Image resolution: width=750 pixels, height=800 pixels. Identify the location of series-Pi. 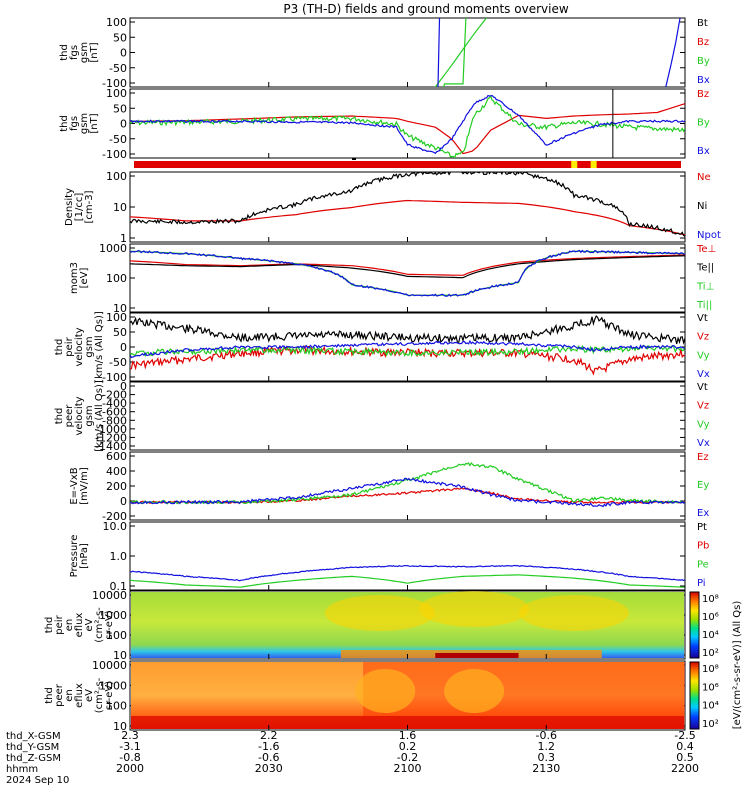
(407, 573).